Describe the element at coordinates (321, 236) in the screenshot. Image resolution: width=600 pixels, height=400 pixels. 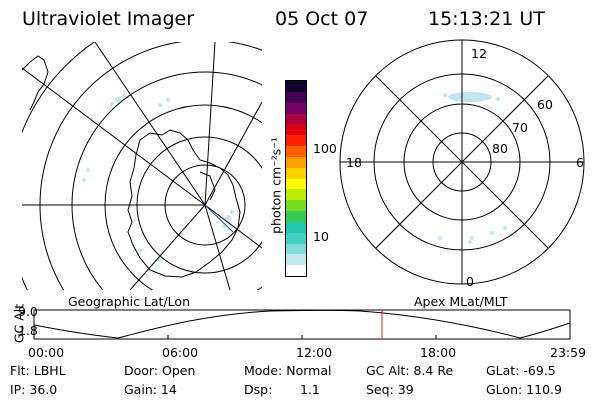
I see `colorbar-tick-10: 10` at that location.